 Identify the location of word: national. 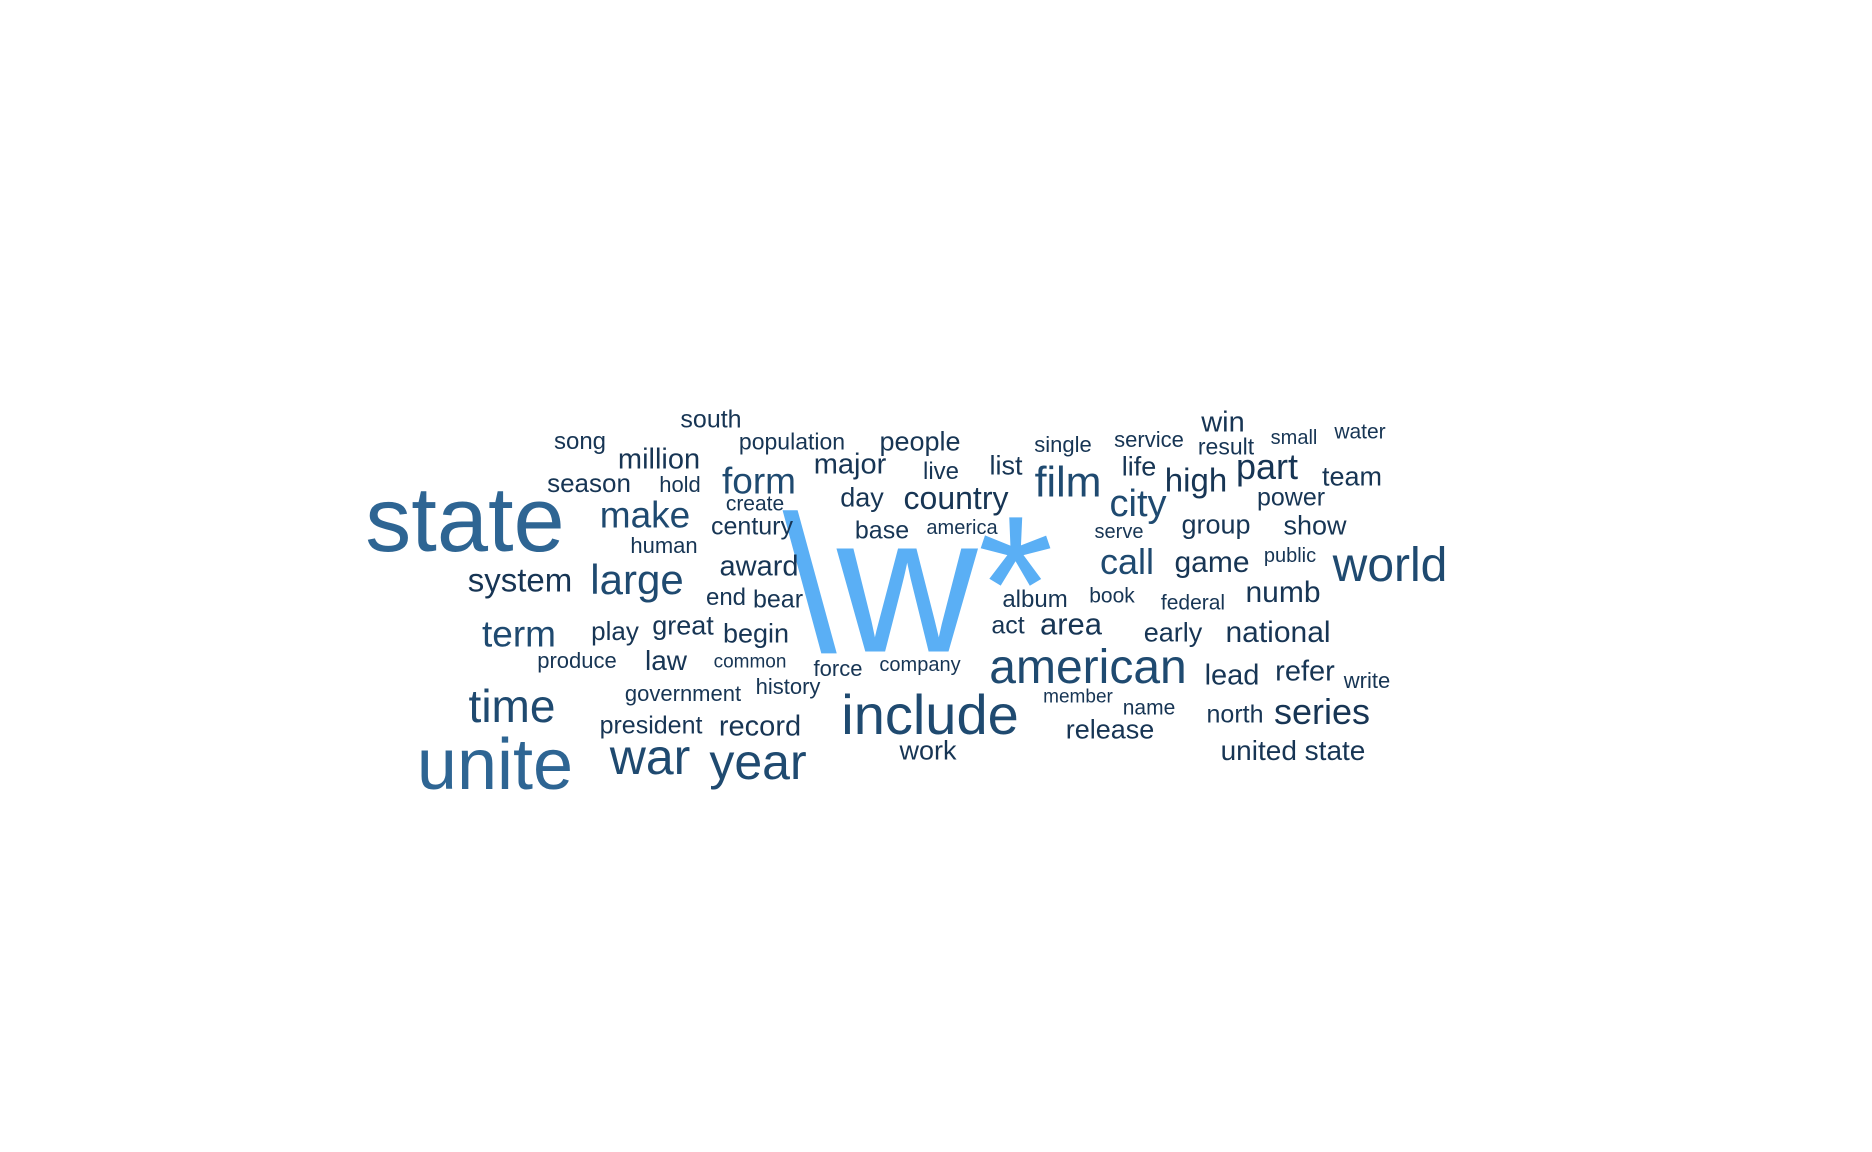
(1278, 632).